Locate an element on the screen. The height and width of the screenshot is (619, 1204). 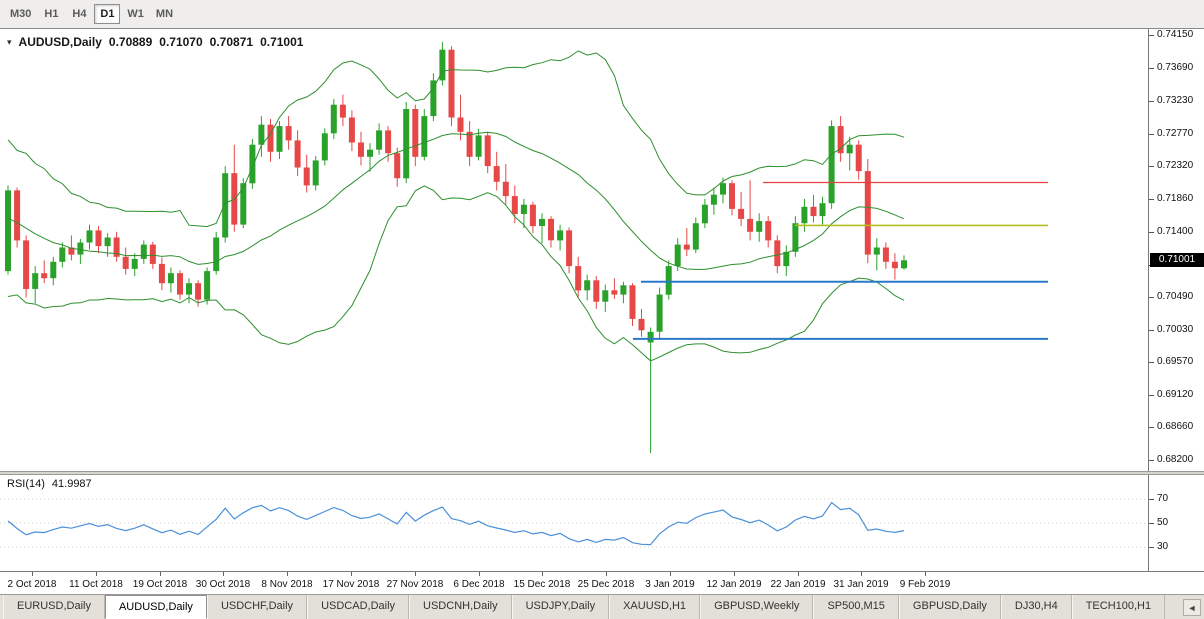
chart-tab-usdjpy: USDJPY,Daily is located at coordinates (560, 607).